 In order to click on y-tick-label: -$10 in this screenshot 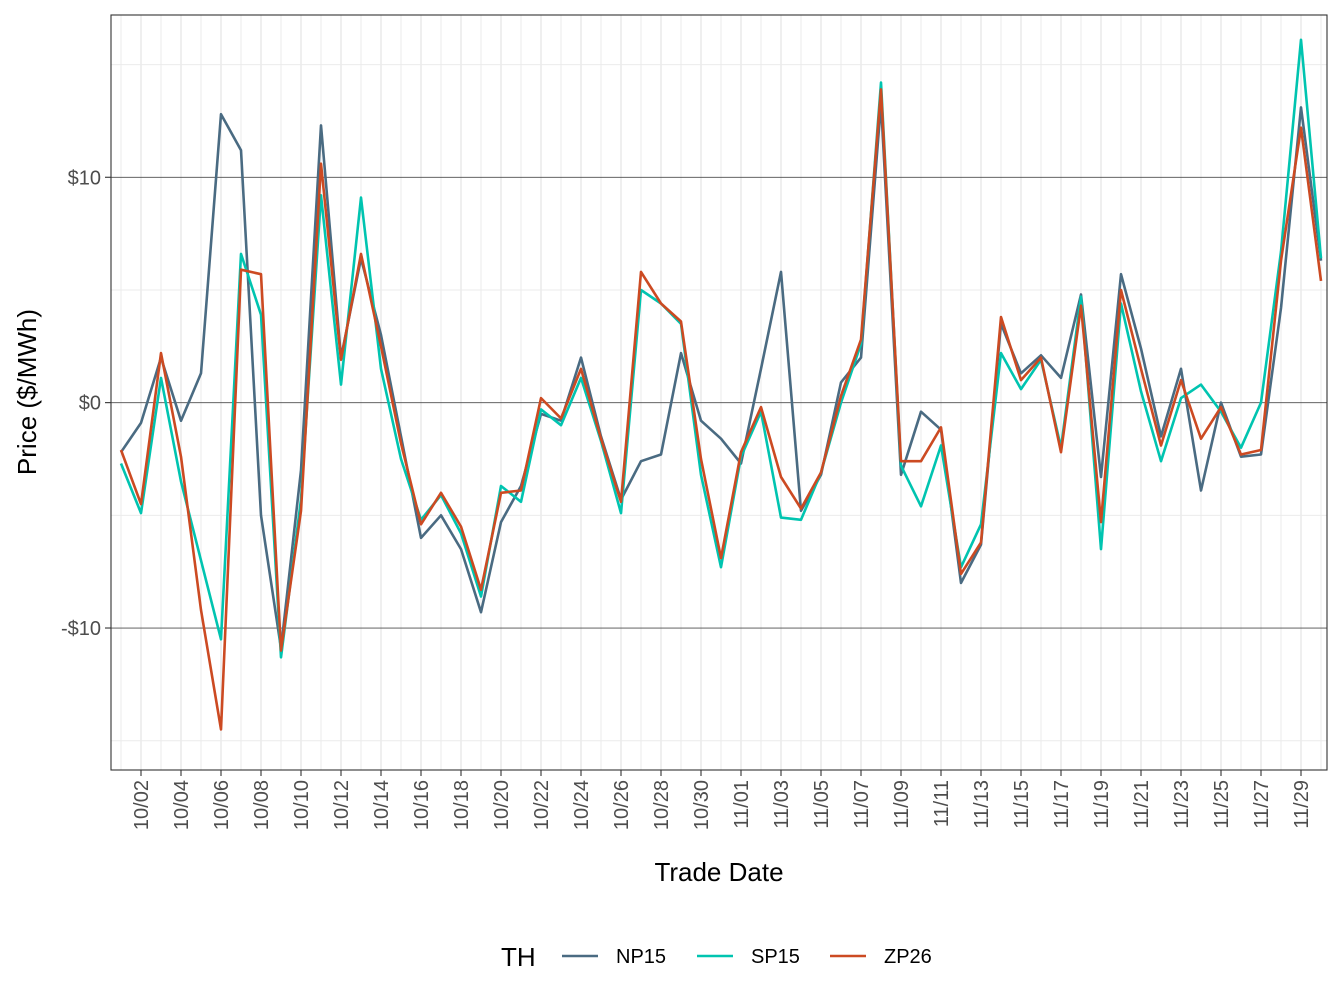, I will do `click(81, 629)`.